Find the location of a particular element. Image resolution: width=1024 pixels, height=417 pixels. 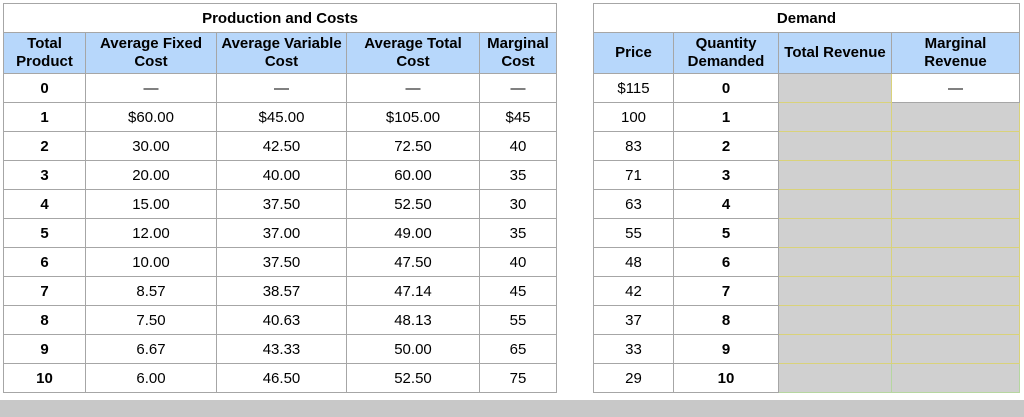

table-row: 0— — — — is located at coordinates (280, 88).